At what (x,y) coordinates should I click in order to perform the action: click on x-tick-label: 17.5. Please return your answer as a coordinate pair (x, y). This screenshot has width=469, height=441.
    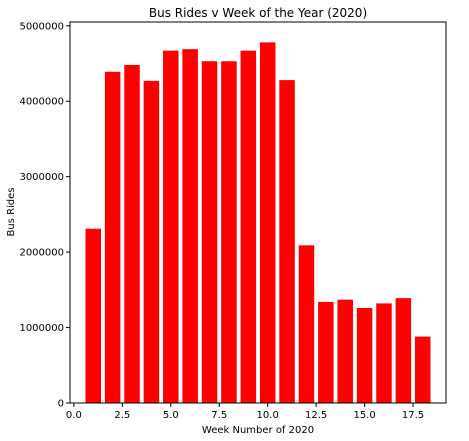
    Looking at the image, I should click on (413, 415).